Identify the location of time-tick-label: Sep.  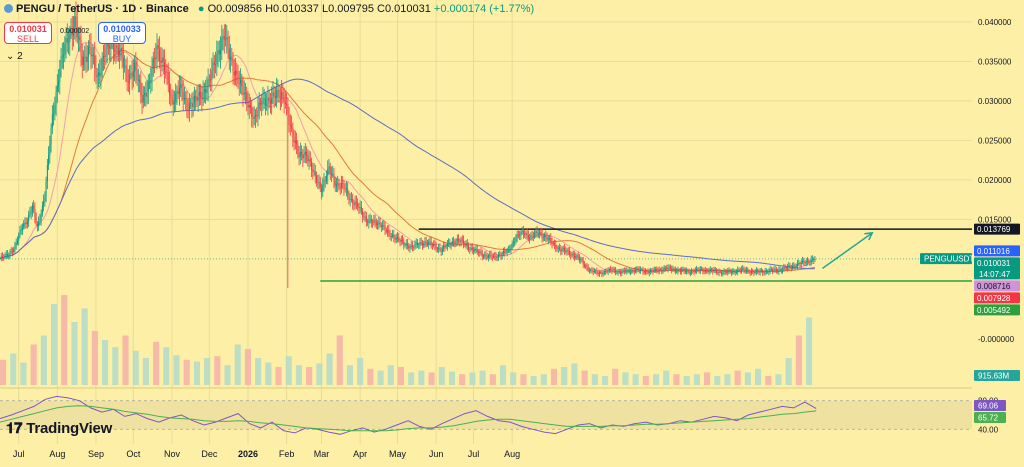
(96, 454).